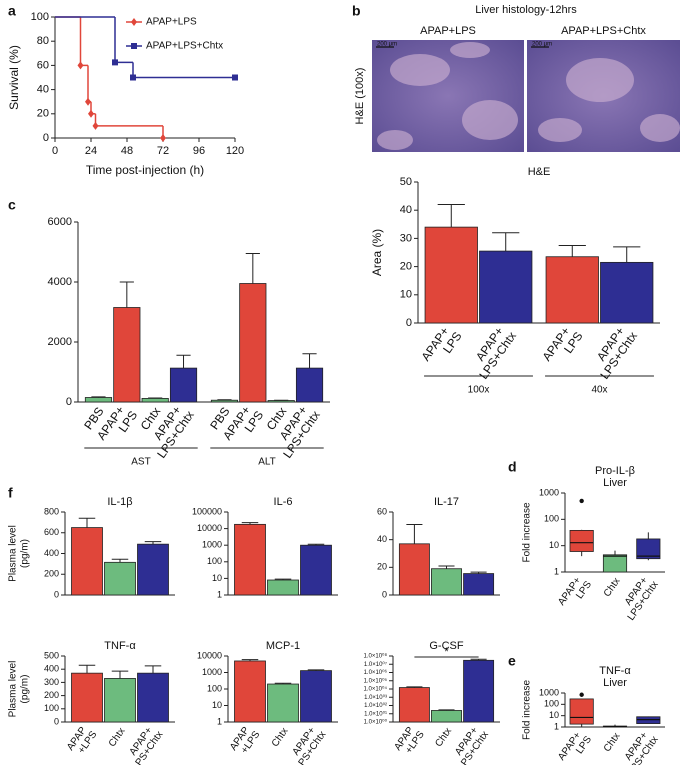 The width and height of the screenshot is (685, 765). Describe the element at coordinates (163, 151) in the screenshot. I see `x-tick-label: 72` at that location.